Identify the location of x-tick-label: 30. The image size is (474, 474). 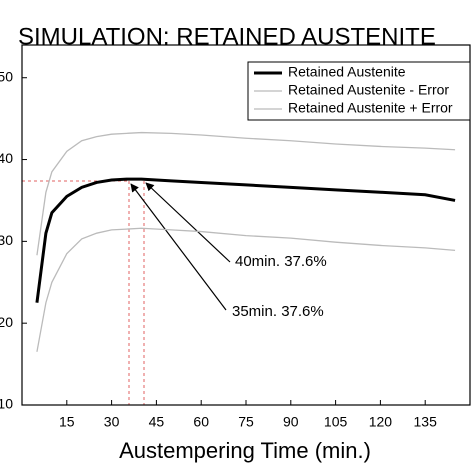
(112, 422).